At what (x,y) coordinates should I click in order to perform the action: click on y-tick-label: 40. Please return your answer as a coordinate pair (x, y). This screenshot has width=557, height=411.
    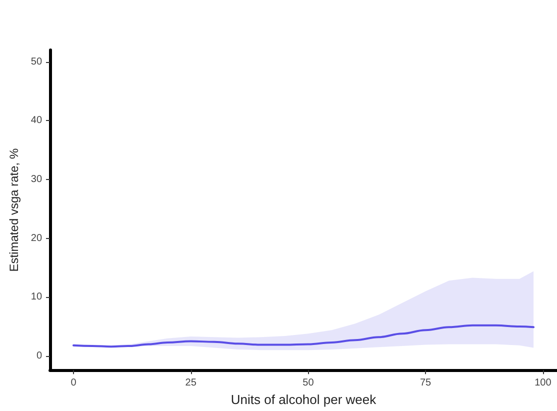
    Looking at the image, I should click on (36, 120).